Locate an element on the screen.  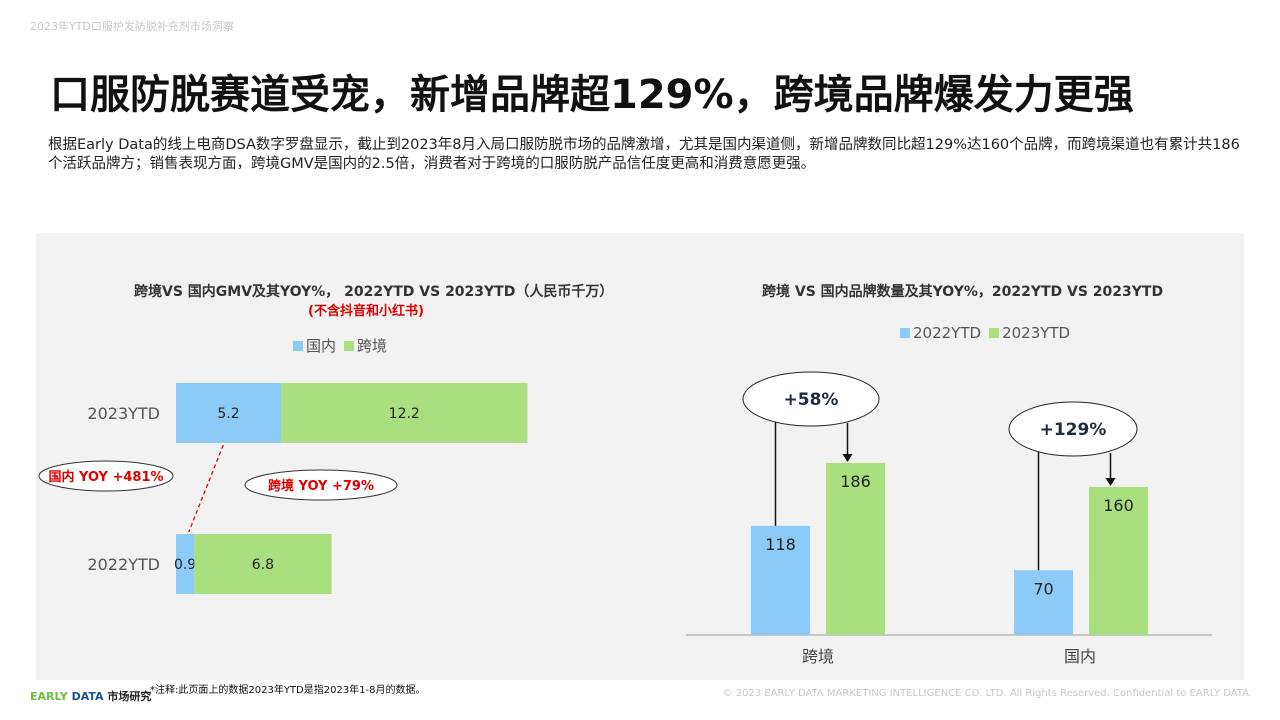
legend-item-2023: 2023YTD is located at coordinates (1029, 333).